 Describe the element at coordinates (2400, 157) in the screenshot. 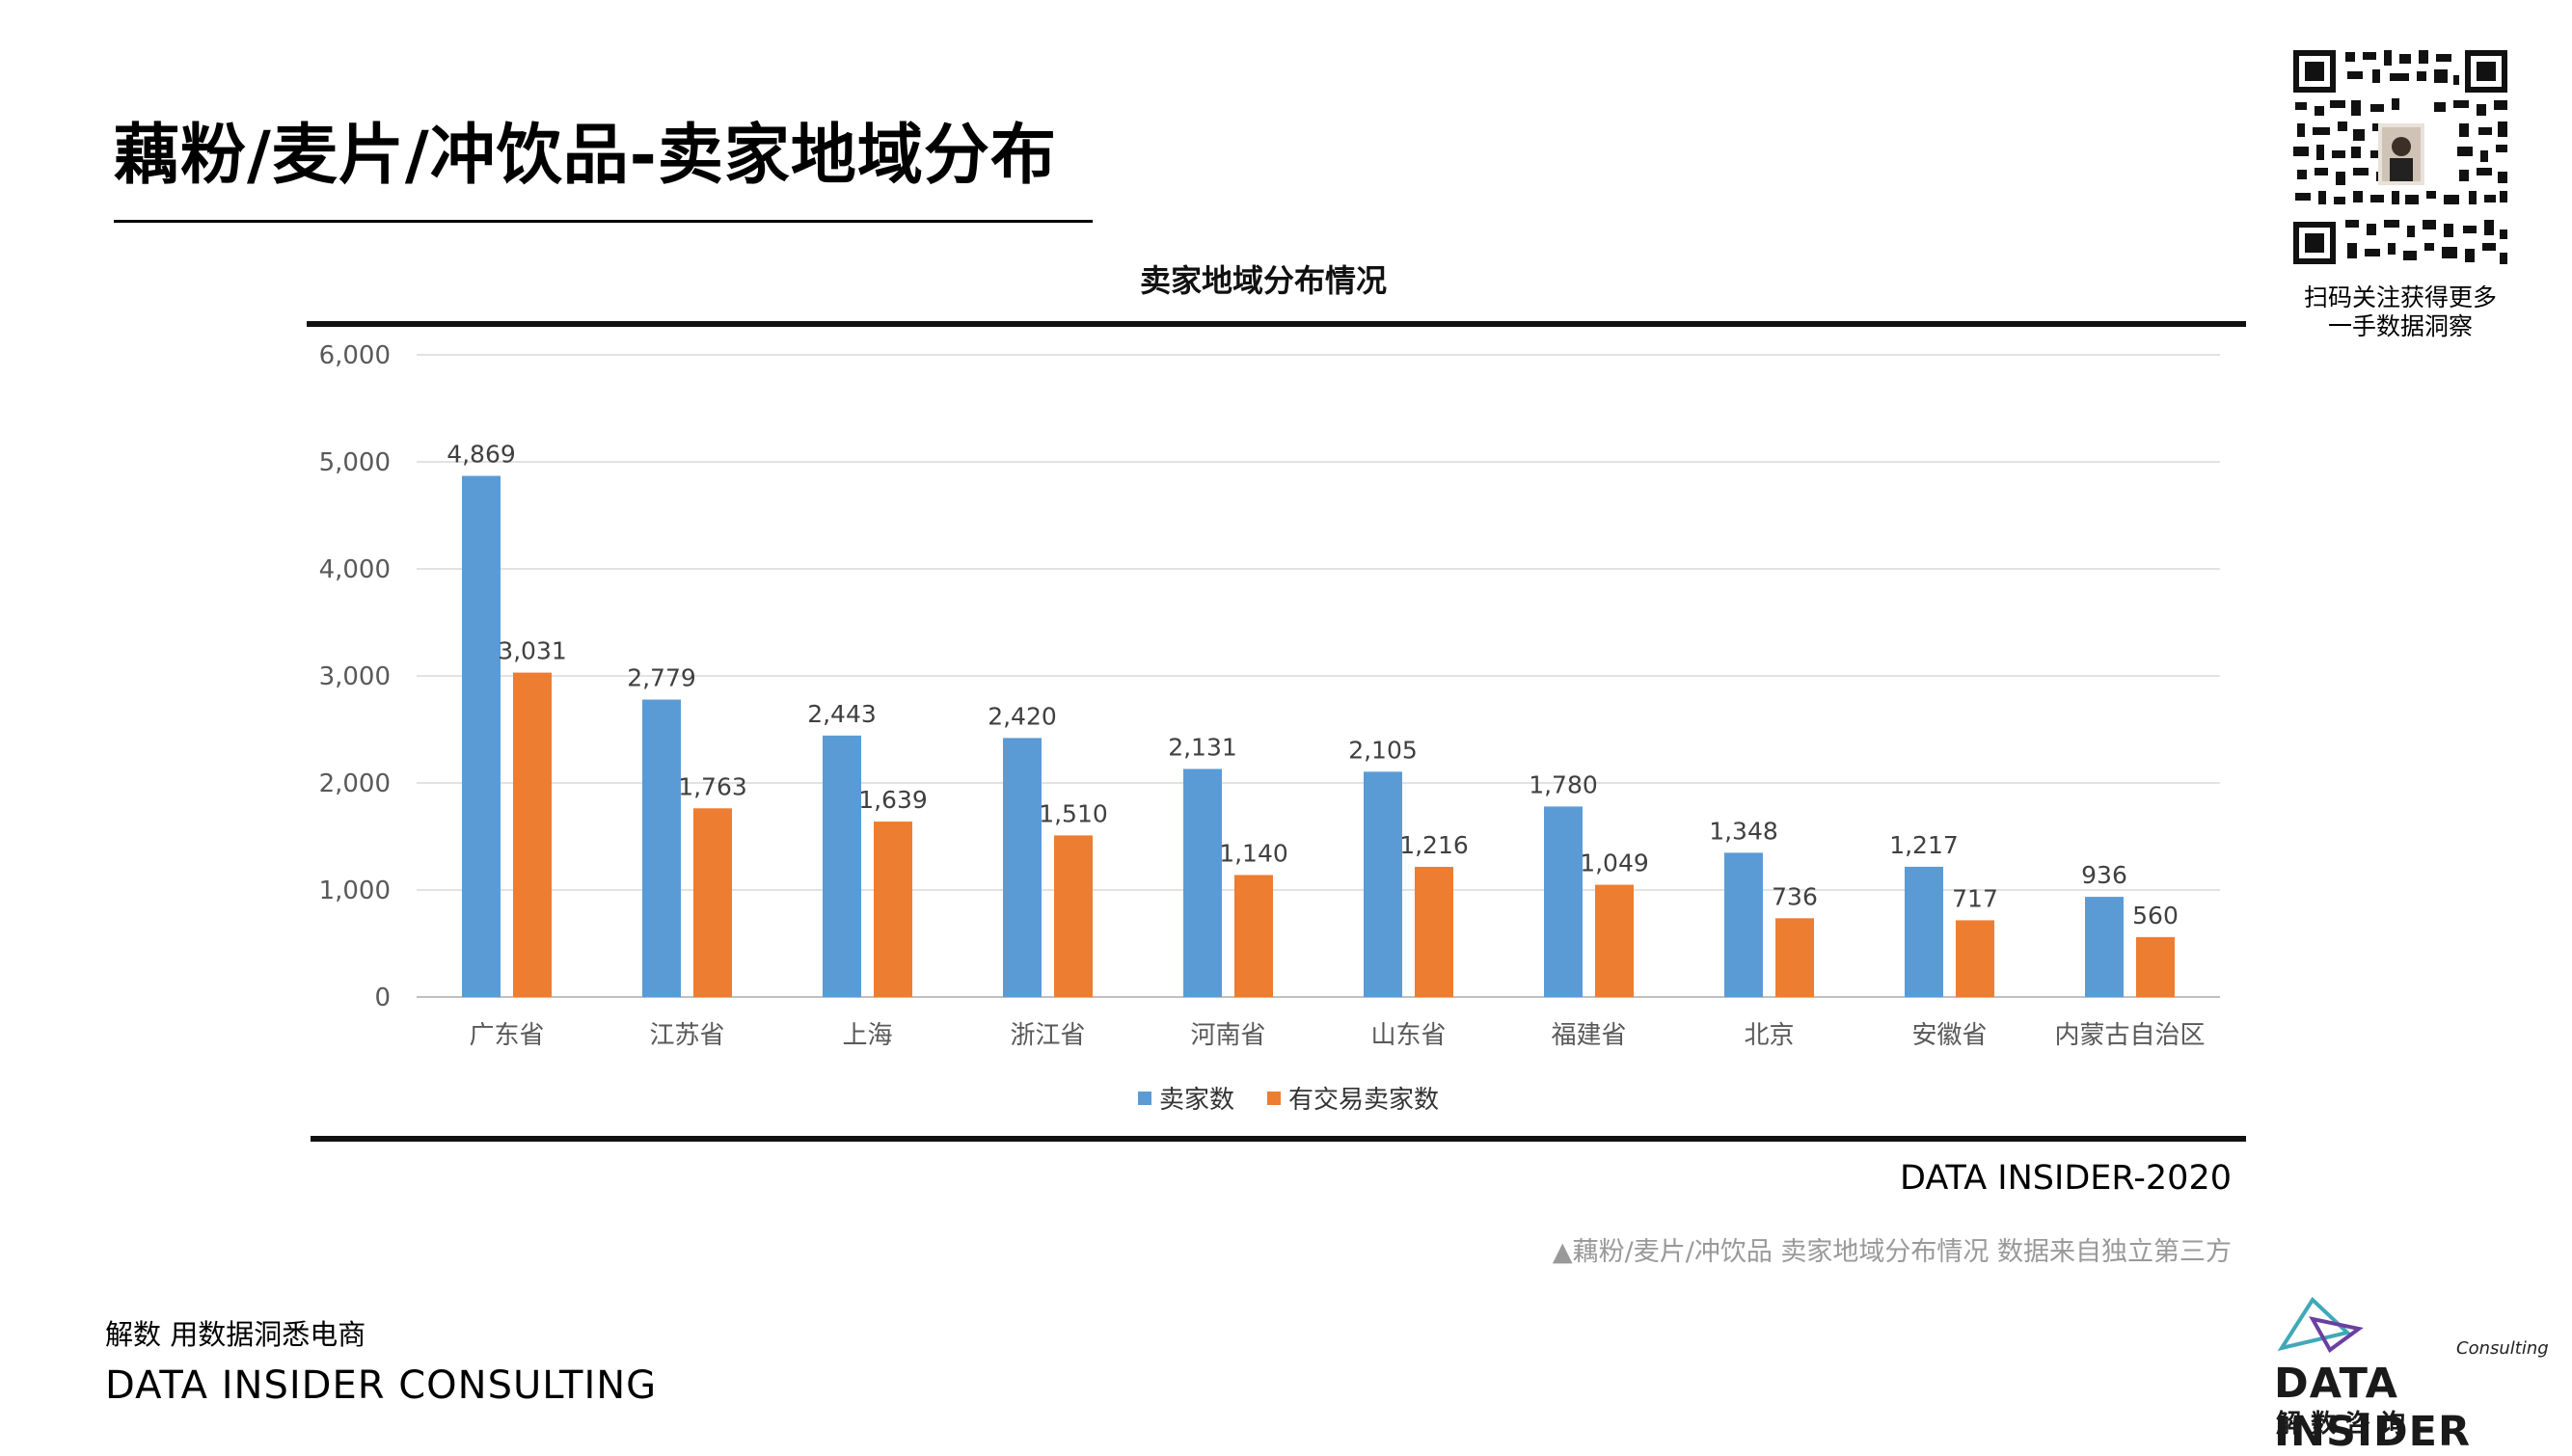

I see `qr-code-icon` at that location.